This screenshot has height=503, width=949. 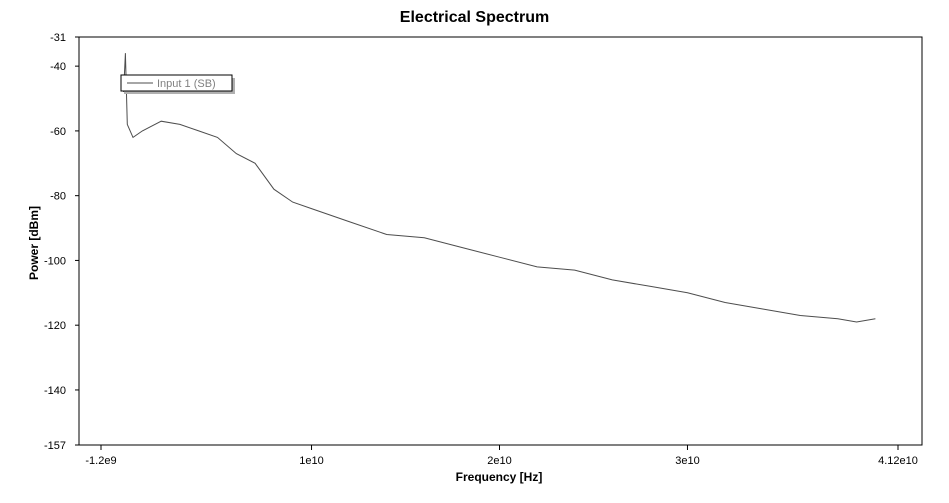 What do you see at coordinates (55, 446) in the screenshot?
I see `y-tick-label: -157` at bounding box center [55, 446].